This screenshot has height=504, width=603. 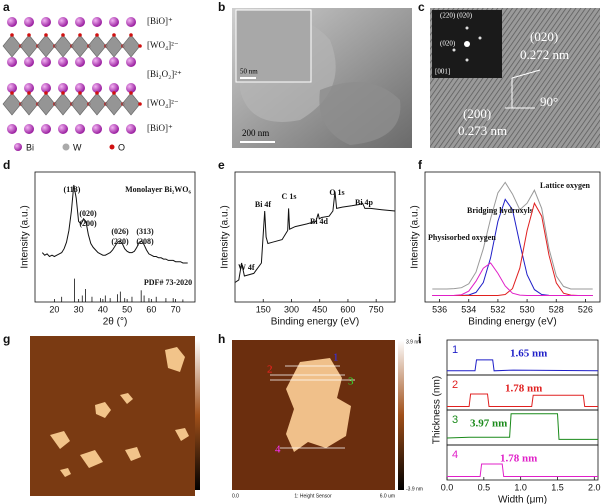 I want to click on panel-label: e, so click(x=221, y=165).